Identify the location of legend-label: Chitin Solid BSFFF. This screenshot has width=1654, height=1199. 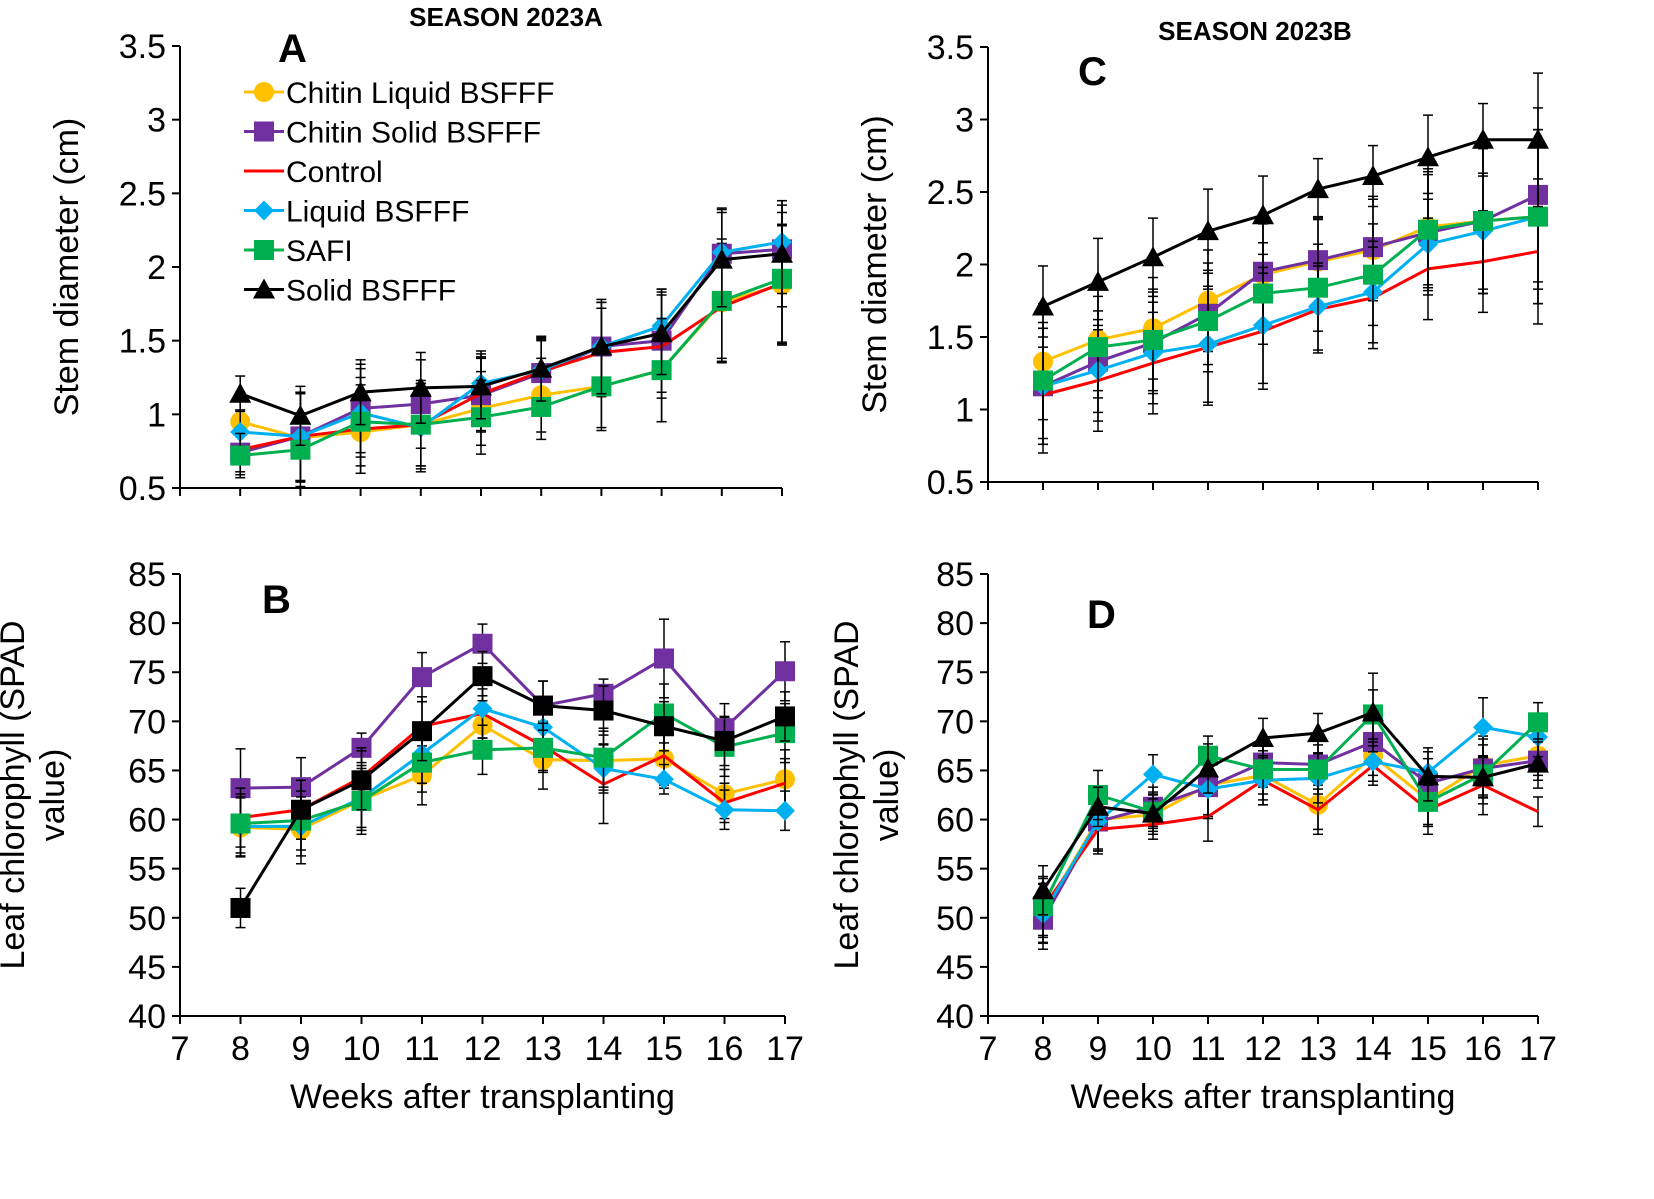
(413, 133).